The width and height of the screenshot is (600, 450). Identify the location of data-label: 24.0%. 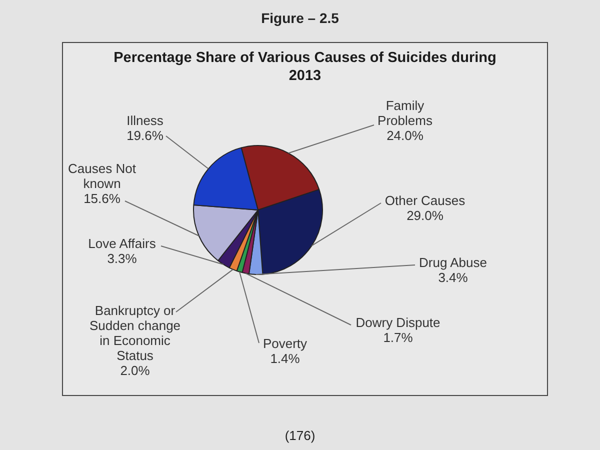
(405, 136).